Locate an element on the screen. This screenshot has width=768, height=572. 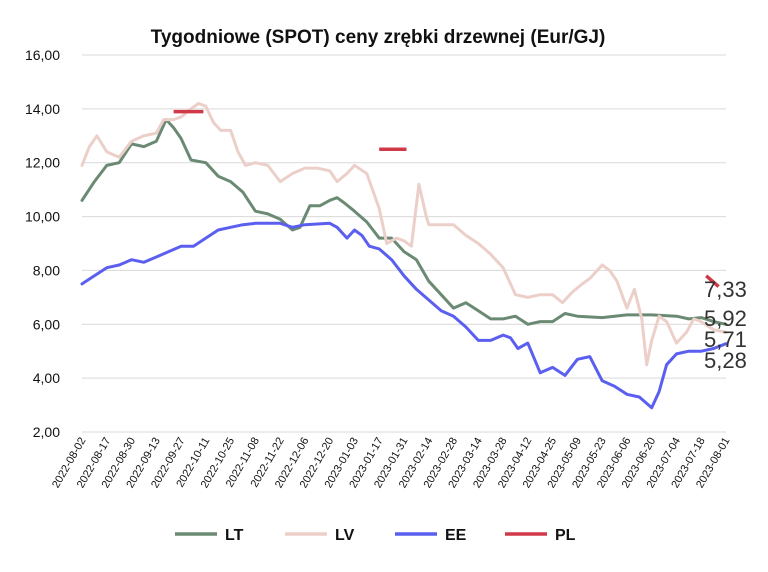
y-axis-ticks: 2,00 4,00 6,00 8,00 10,00 12,00 14,00 16,00 is located at coordinates (42, 243).